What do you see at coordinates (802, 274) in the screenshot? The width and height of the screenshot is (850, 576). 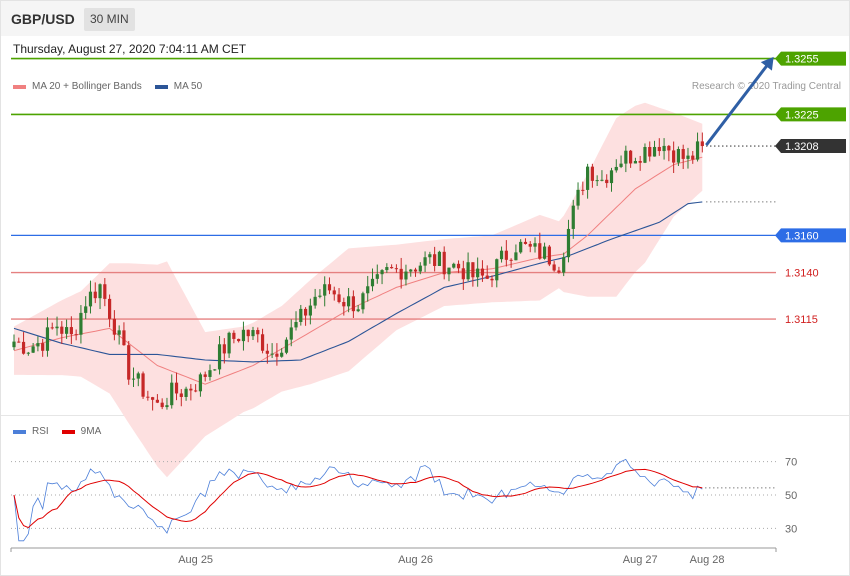 I see `price-level-label-4: 1.3140` at bounding box center [802, 274].